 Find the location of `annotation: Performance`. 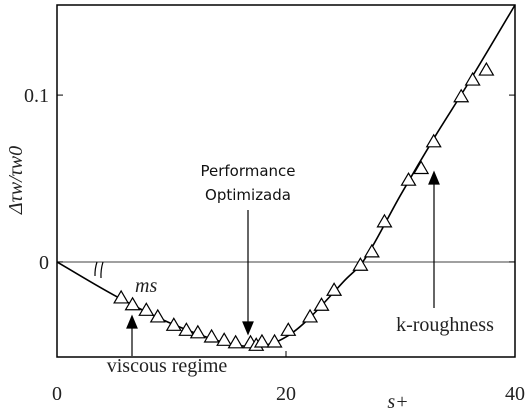

annotation: Performance is located at coordinates (247, 171).